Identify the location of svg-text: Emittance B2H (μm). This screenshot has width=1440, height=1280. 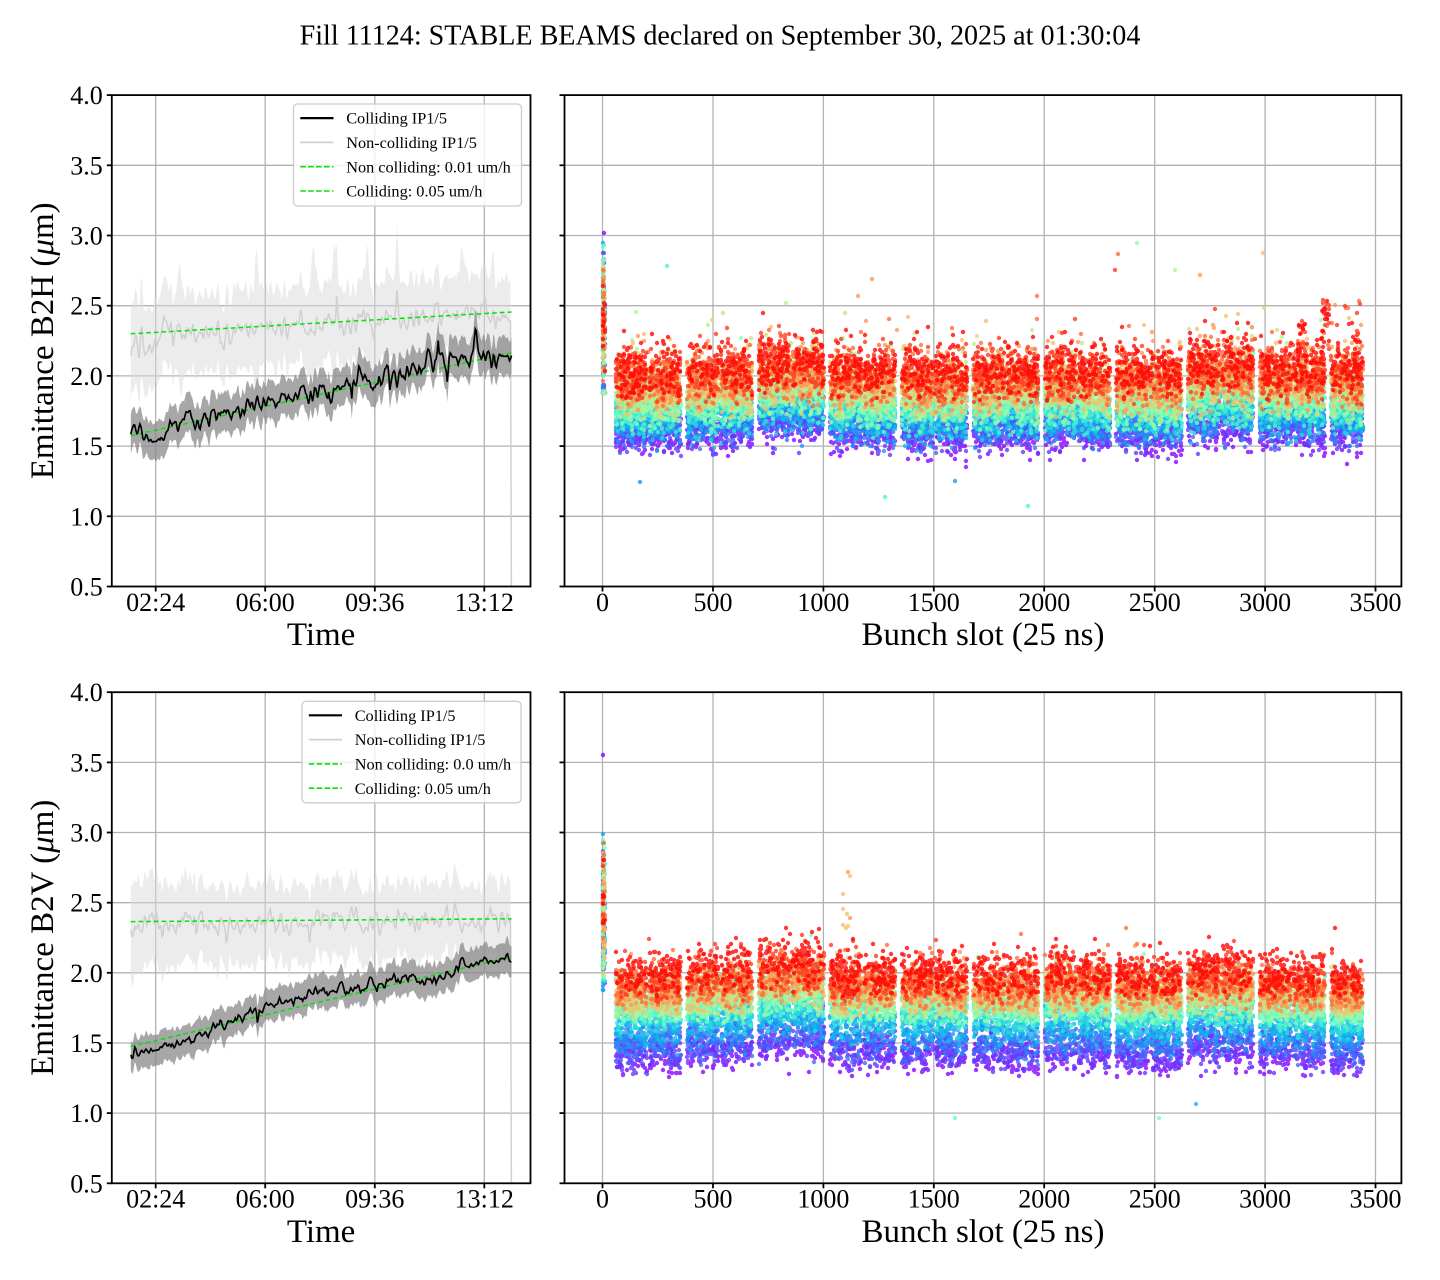
(43, 340).